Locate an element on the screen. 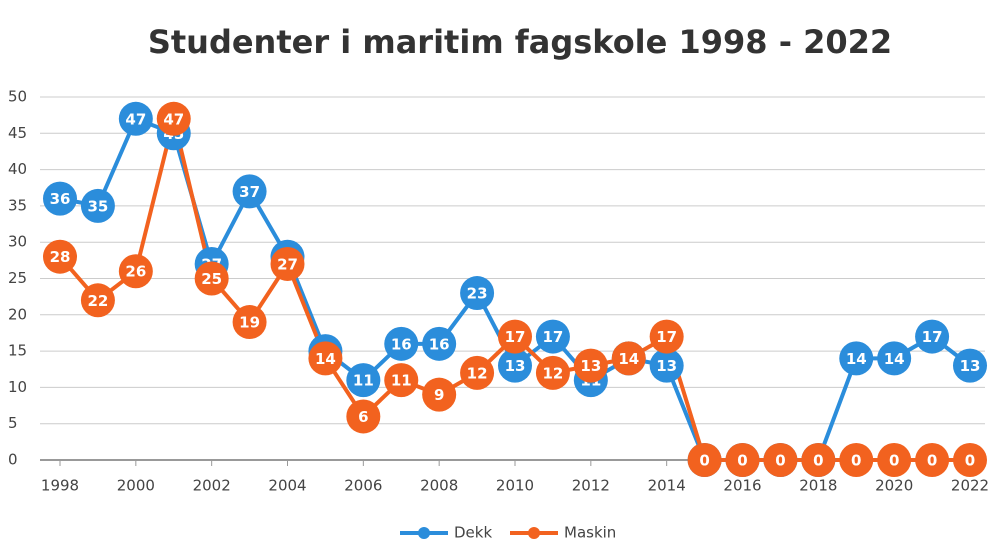  legend-label: Dekk is located at coordinates (473, 533).